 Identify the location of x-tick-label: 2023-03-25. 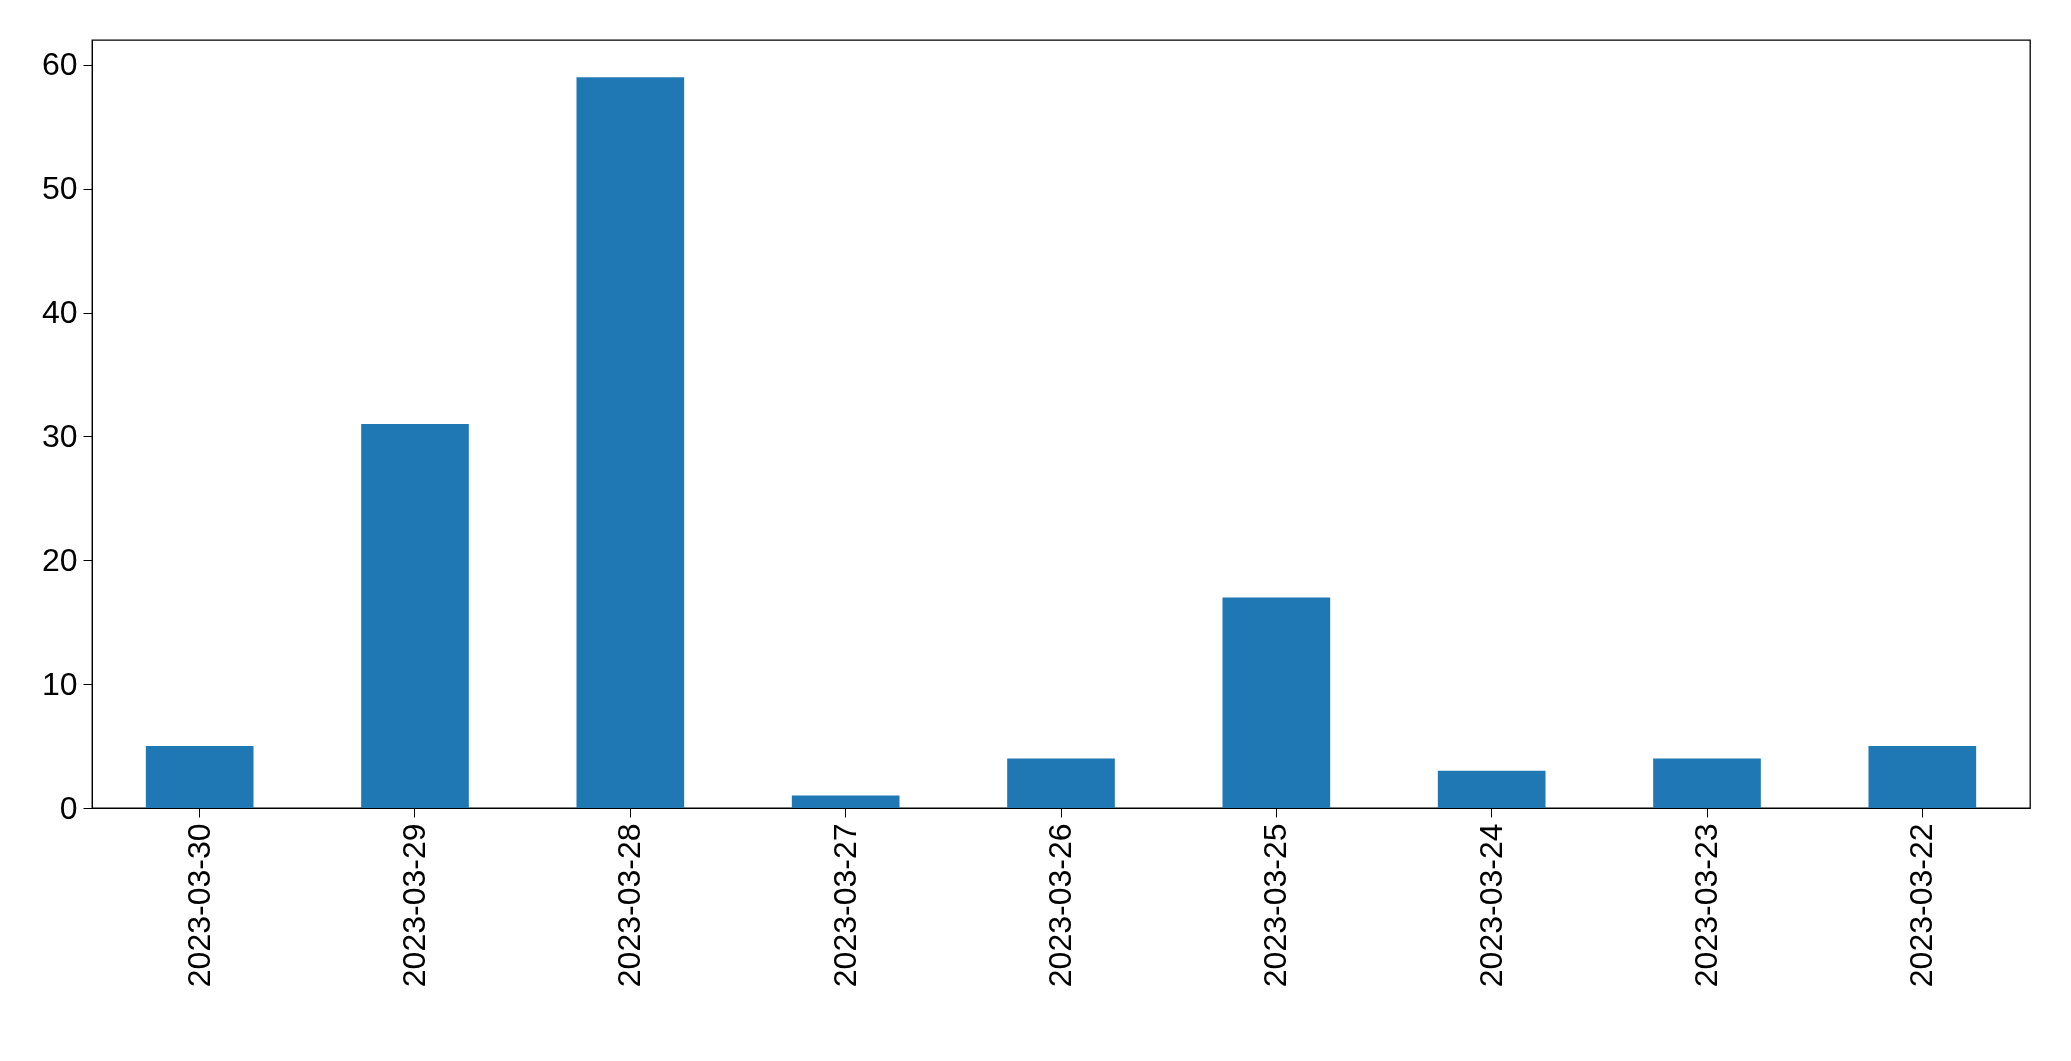
(1275, 905).